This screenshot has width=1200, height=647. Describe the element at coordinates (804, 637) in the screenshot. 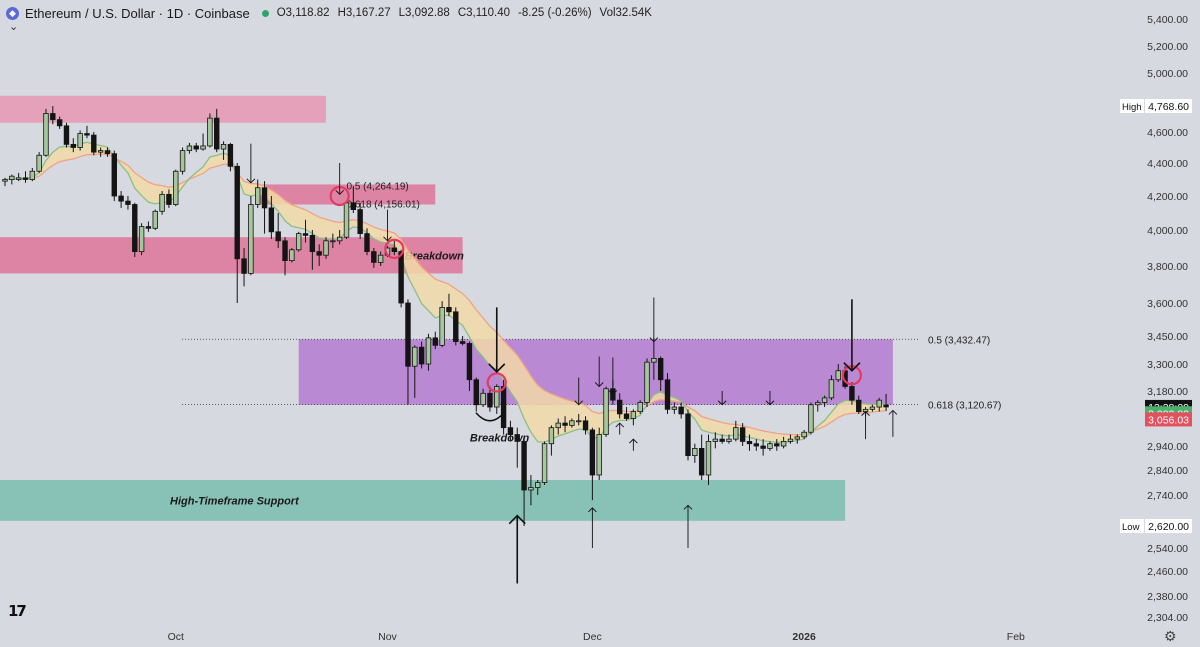

I see `x-tick-label: 2026` at that location.